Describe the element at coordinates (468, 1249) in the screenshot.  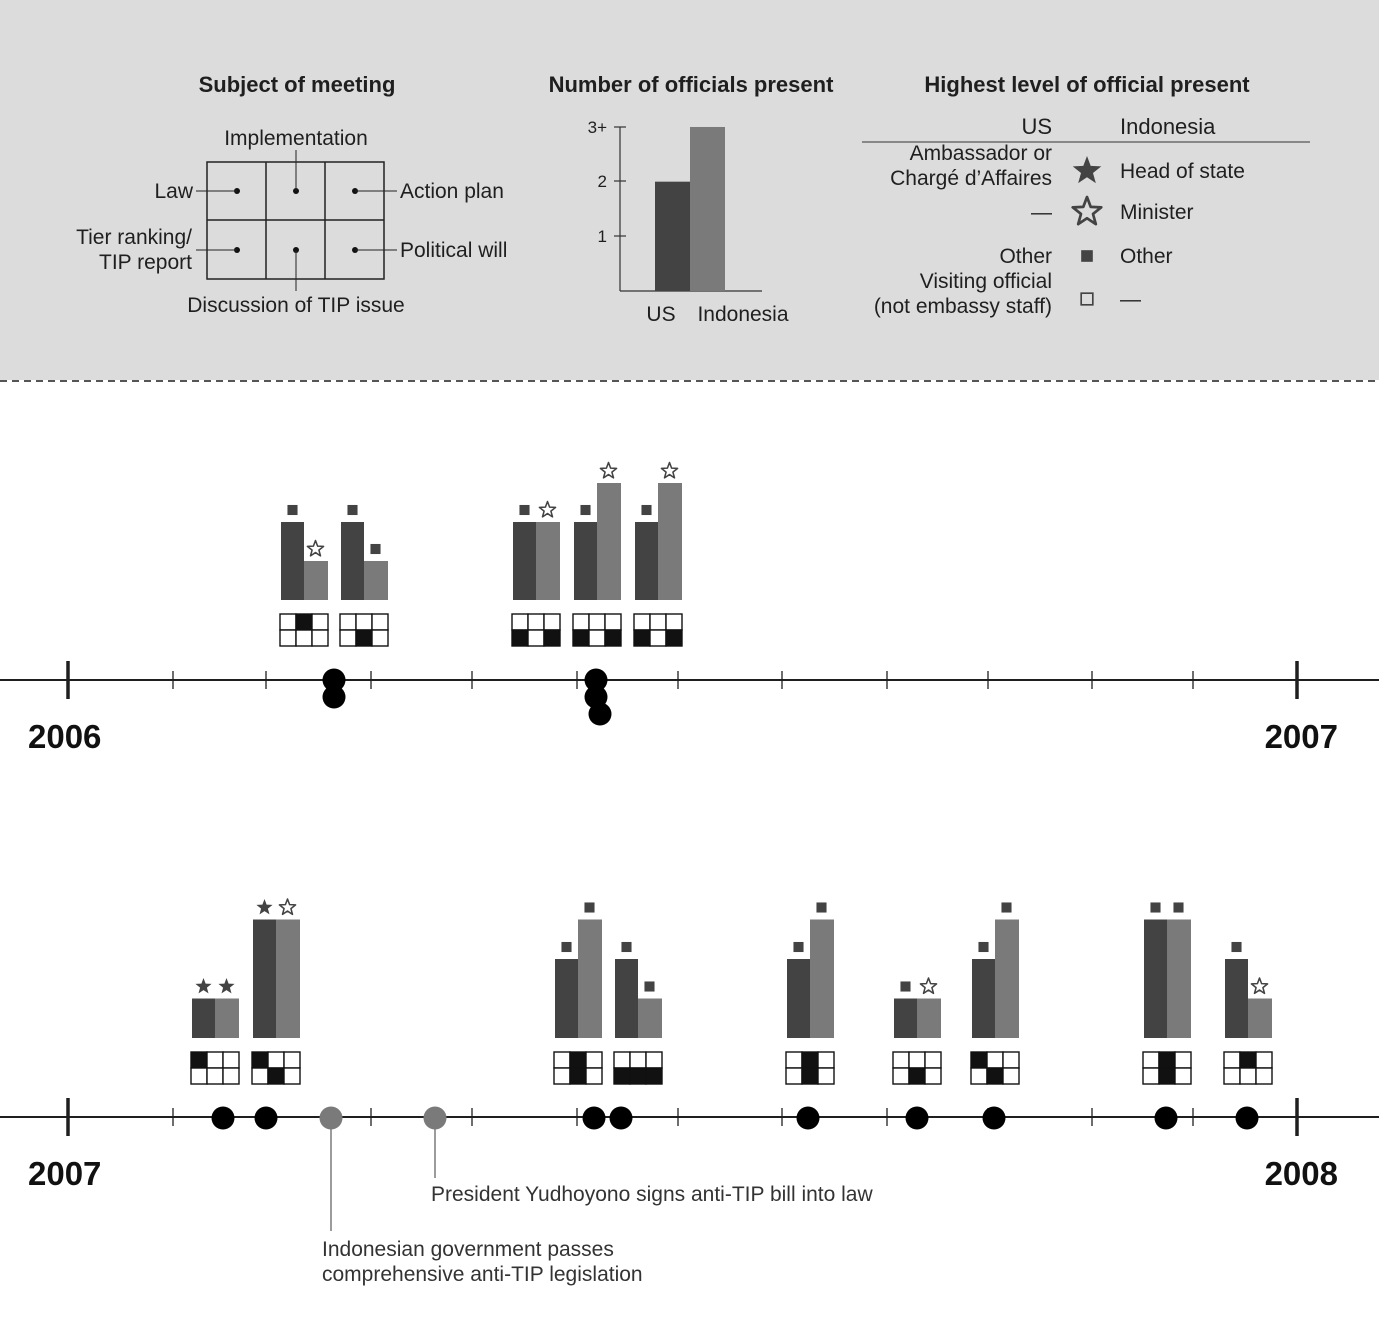
I see `event-label: Indonesian government passes` at that location.